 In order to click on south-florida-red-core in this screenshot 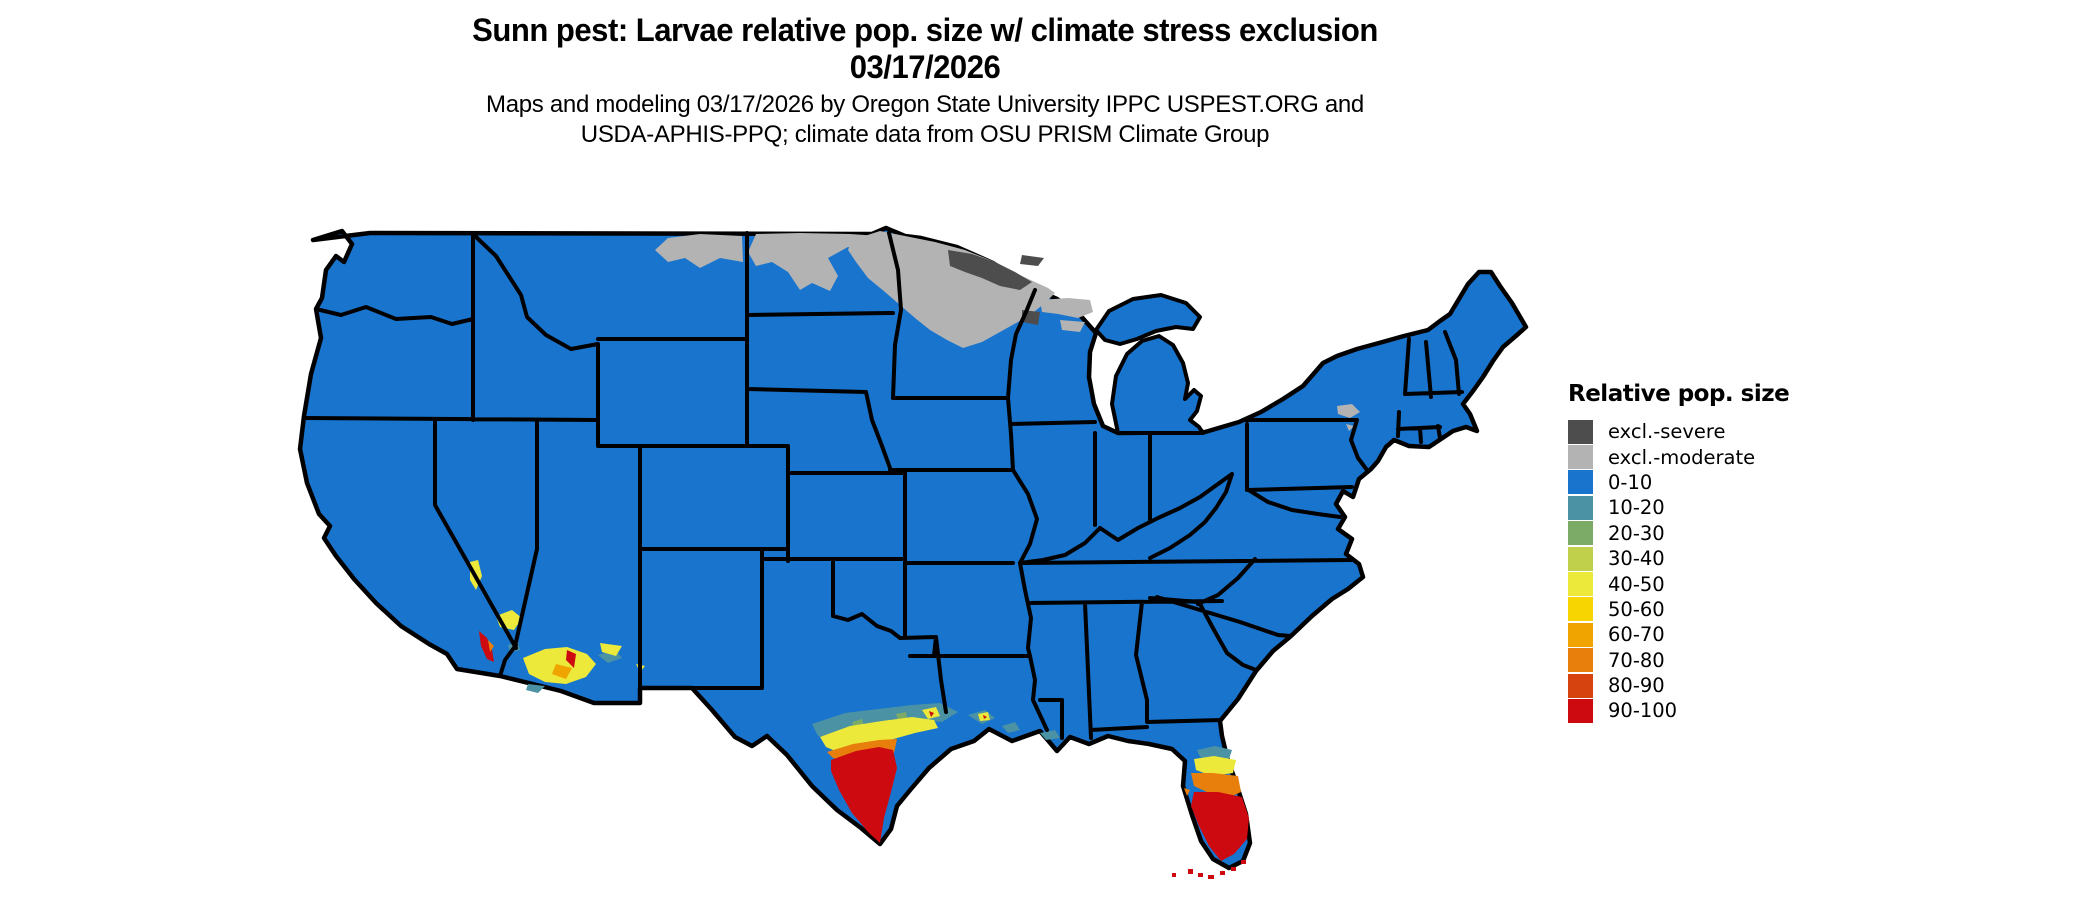, I will do `click(1220, 826)`.